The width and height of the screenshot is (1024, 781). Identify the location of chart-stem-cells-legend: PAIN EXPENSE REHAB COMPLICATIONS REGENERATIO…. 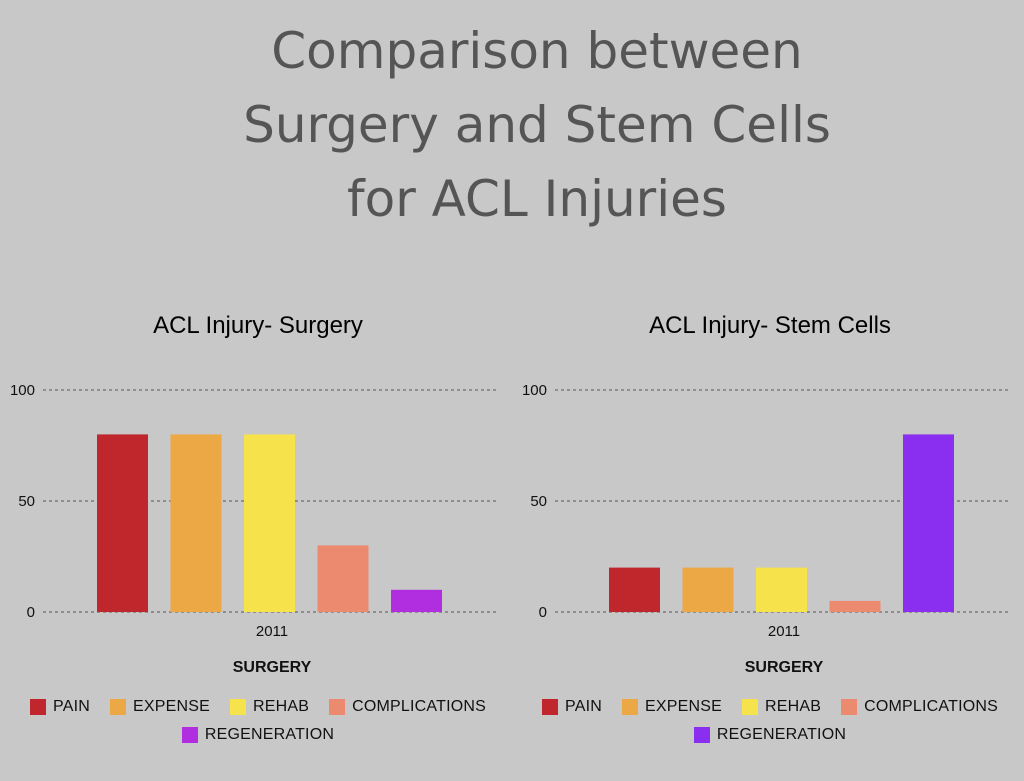
(770, 721).